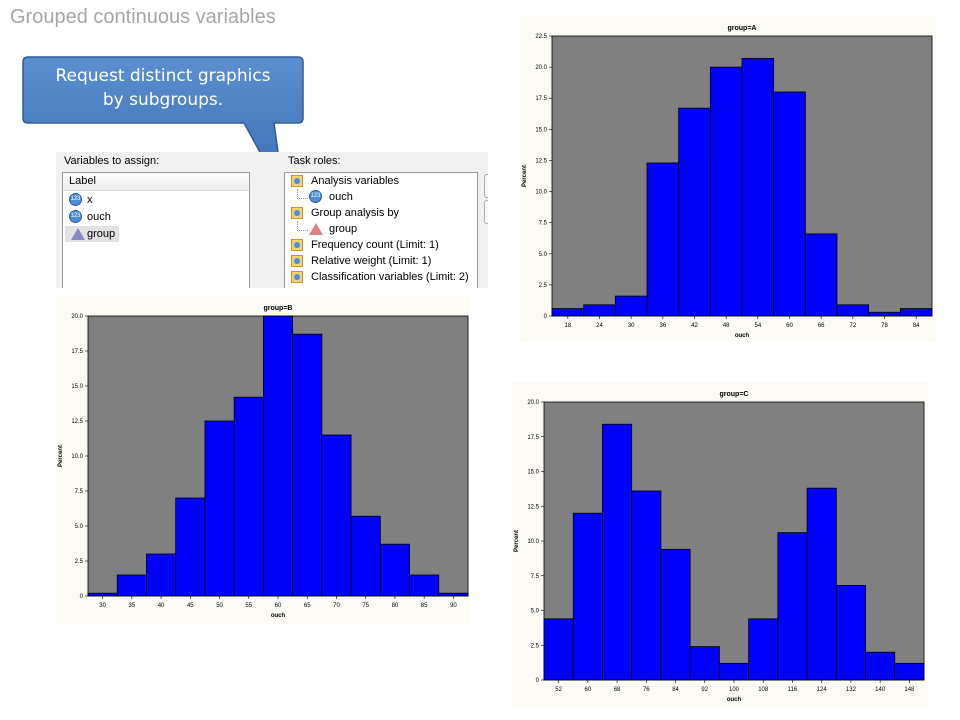 Image resolution: width=960 pixels, height=720 pixels. What do you see at coordinates (381, 277) in the screenshot?
I see `role-classification-variables: Classification variables (Limit: 2)` at bounding box center [381, 277].